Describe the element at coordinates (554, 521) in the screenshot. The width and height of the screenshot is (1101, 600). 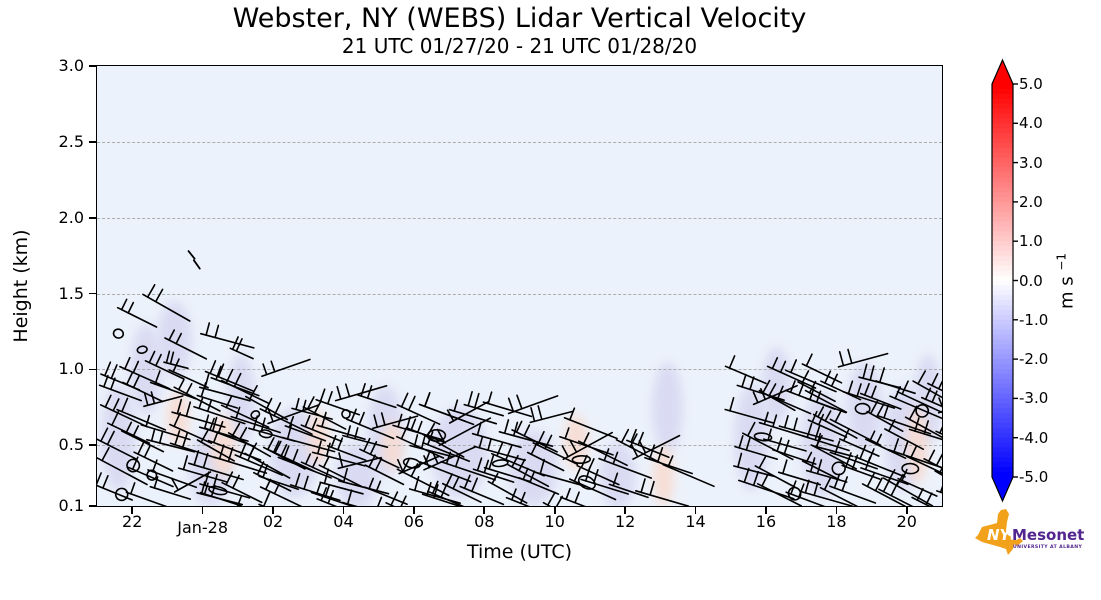
I see `x-tick-label: 10` at that location.